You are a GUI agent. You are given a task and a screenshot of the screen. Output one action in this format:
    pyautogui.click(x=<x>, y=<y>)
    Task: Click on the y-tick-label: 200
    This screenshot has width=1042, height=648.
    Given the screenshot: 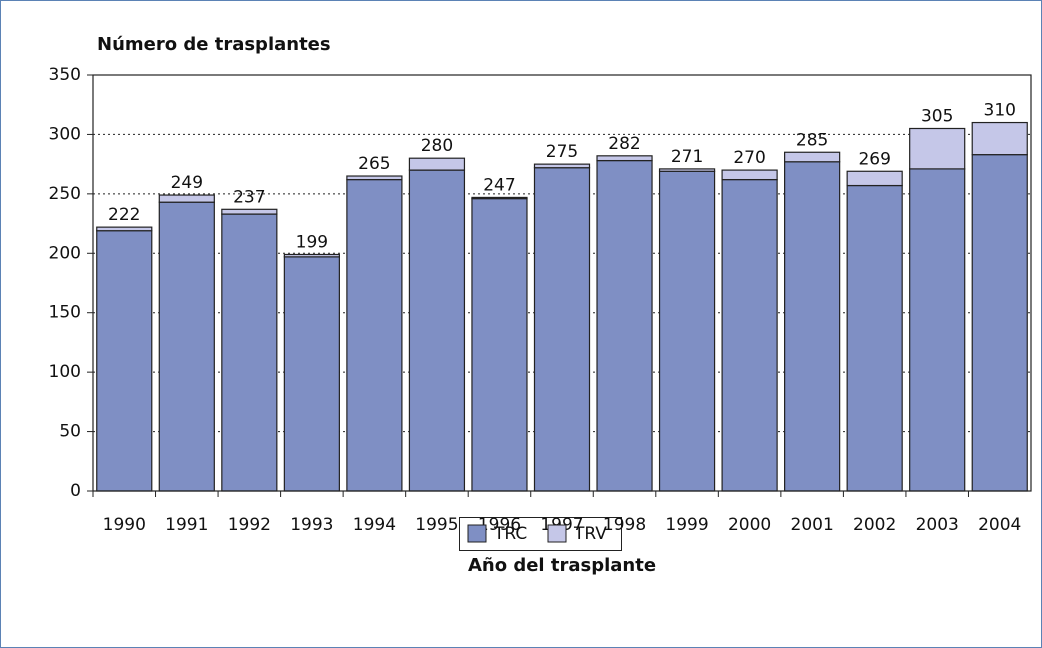 What is the action you would take?
    pyautogui.click(x=65, y=253)
    